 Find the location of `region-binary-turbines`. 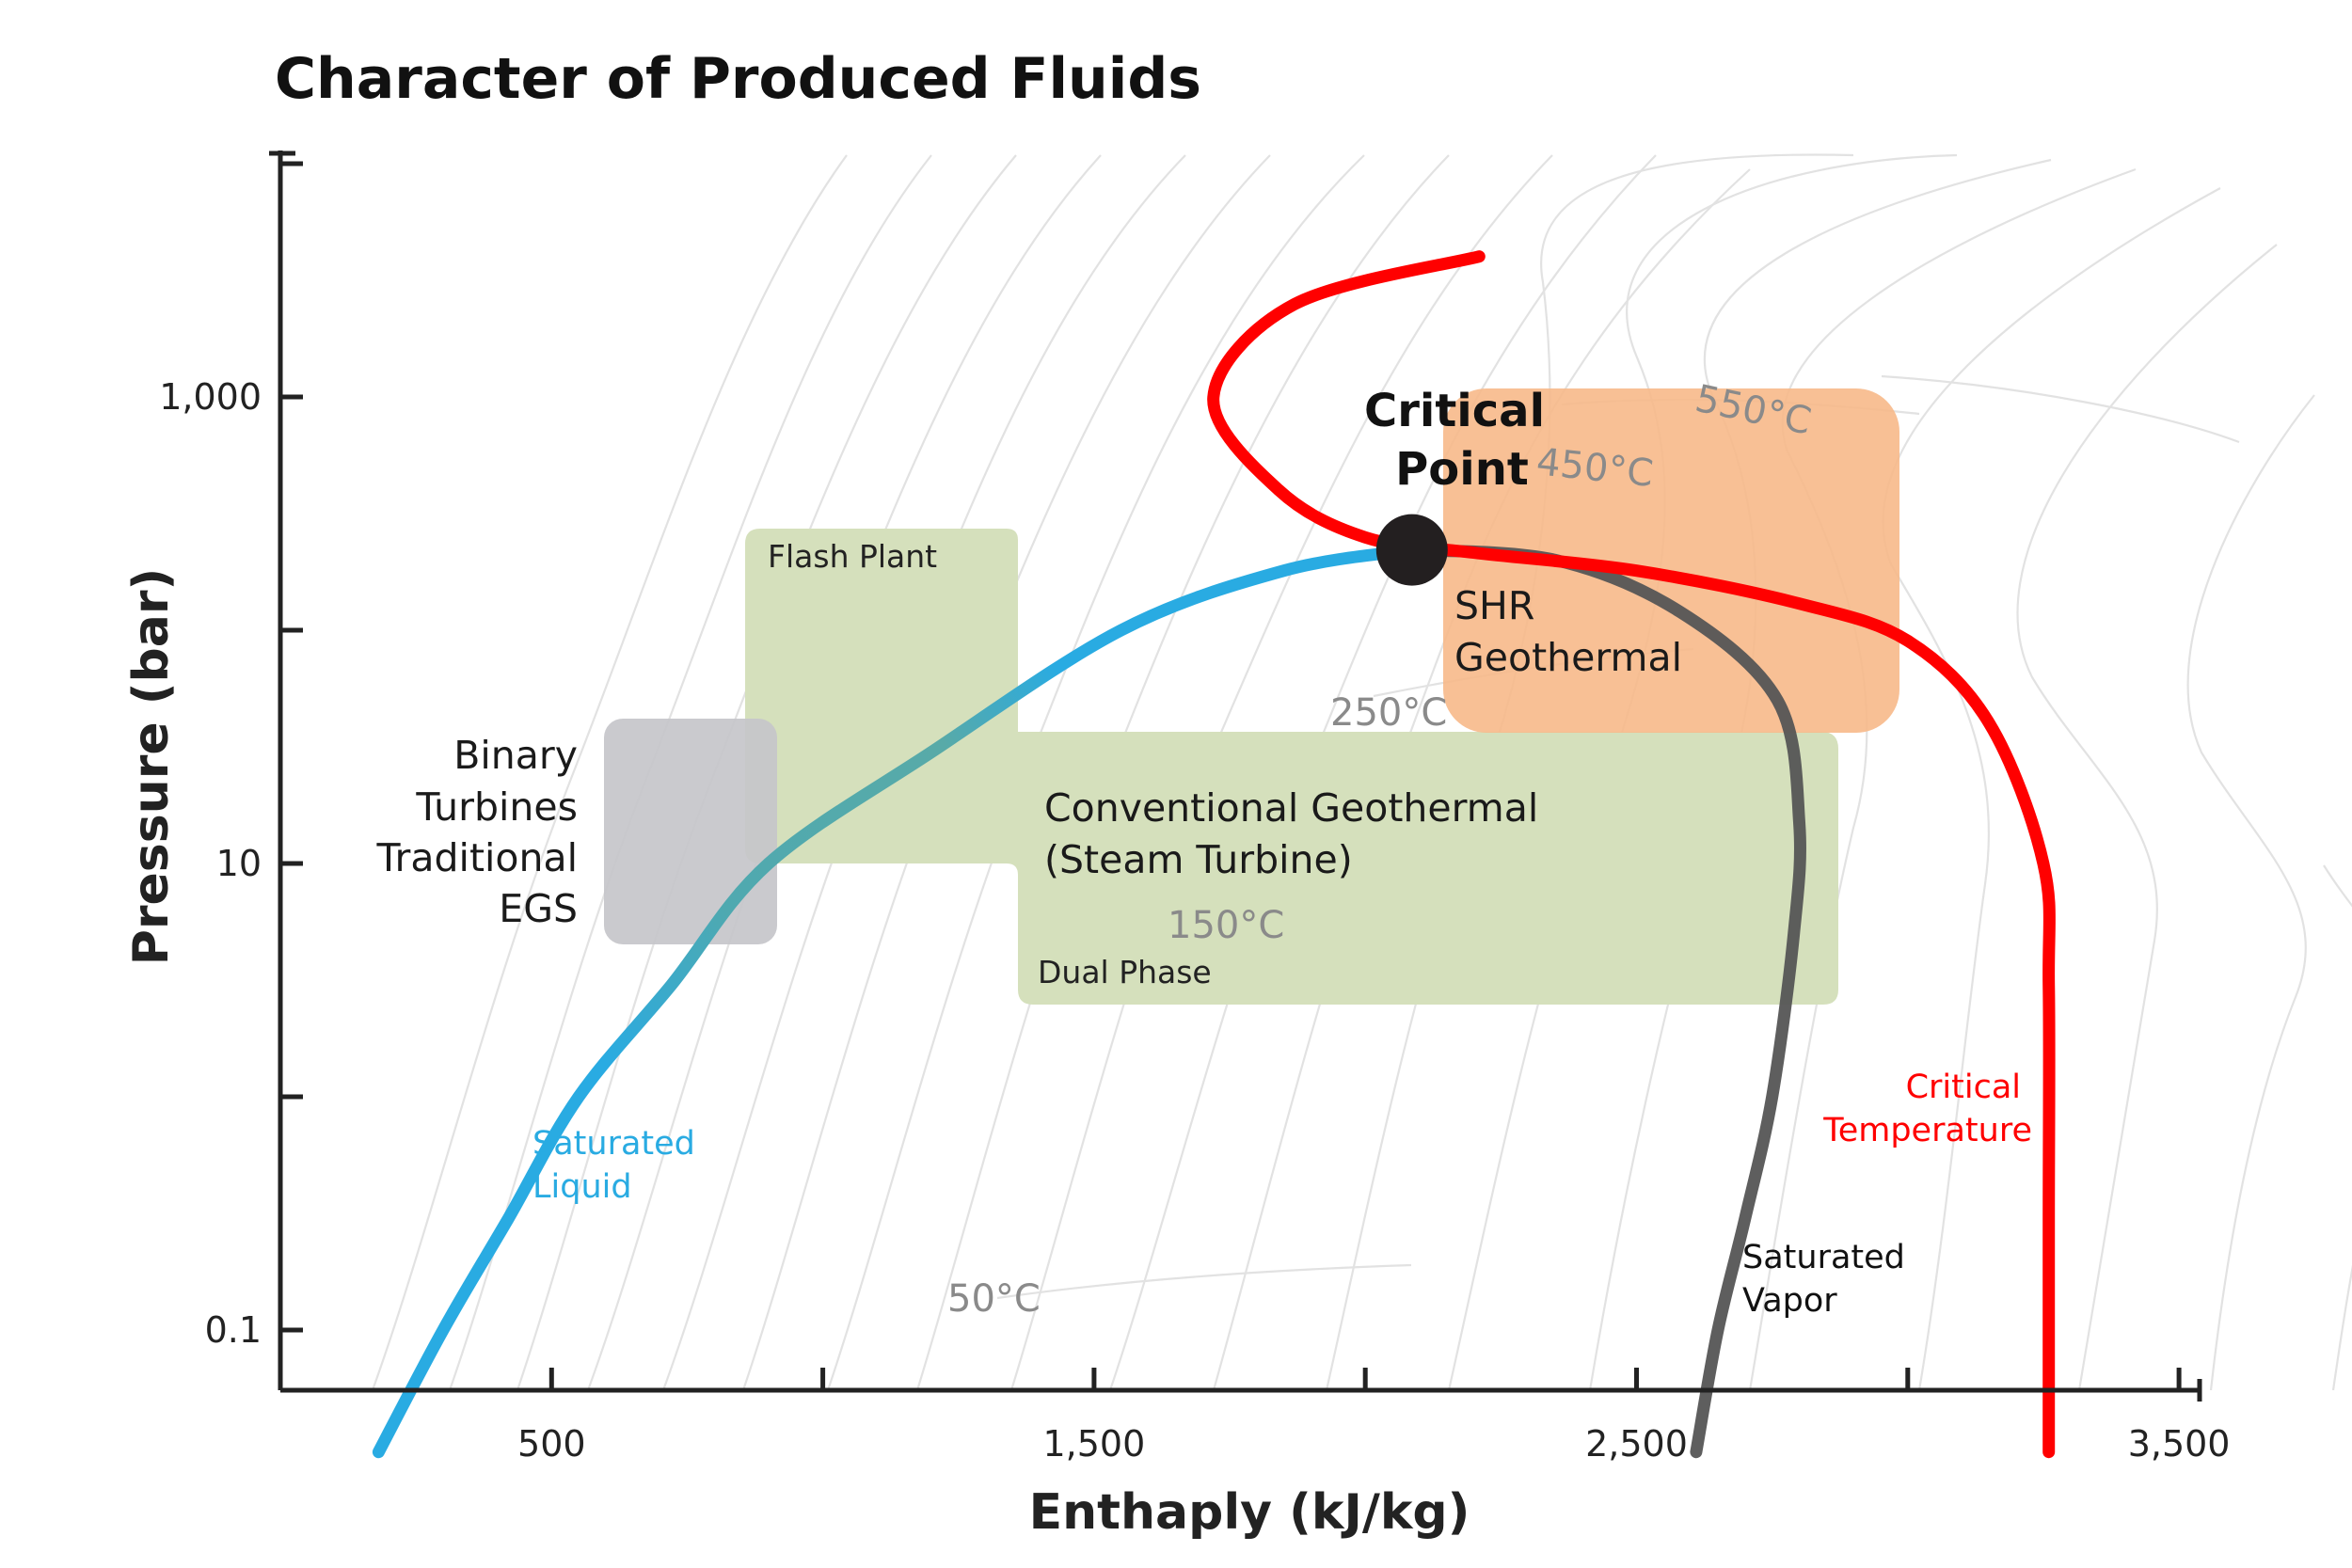

region-binary-turbines is located at coordinates (690, 831).